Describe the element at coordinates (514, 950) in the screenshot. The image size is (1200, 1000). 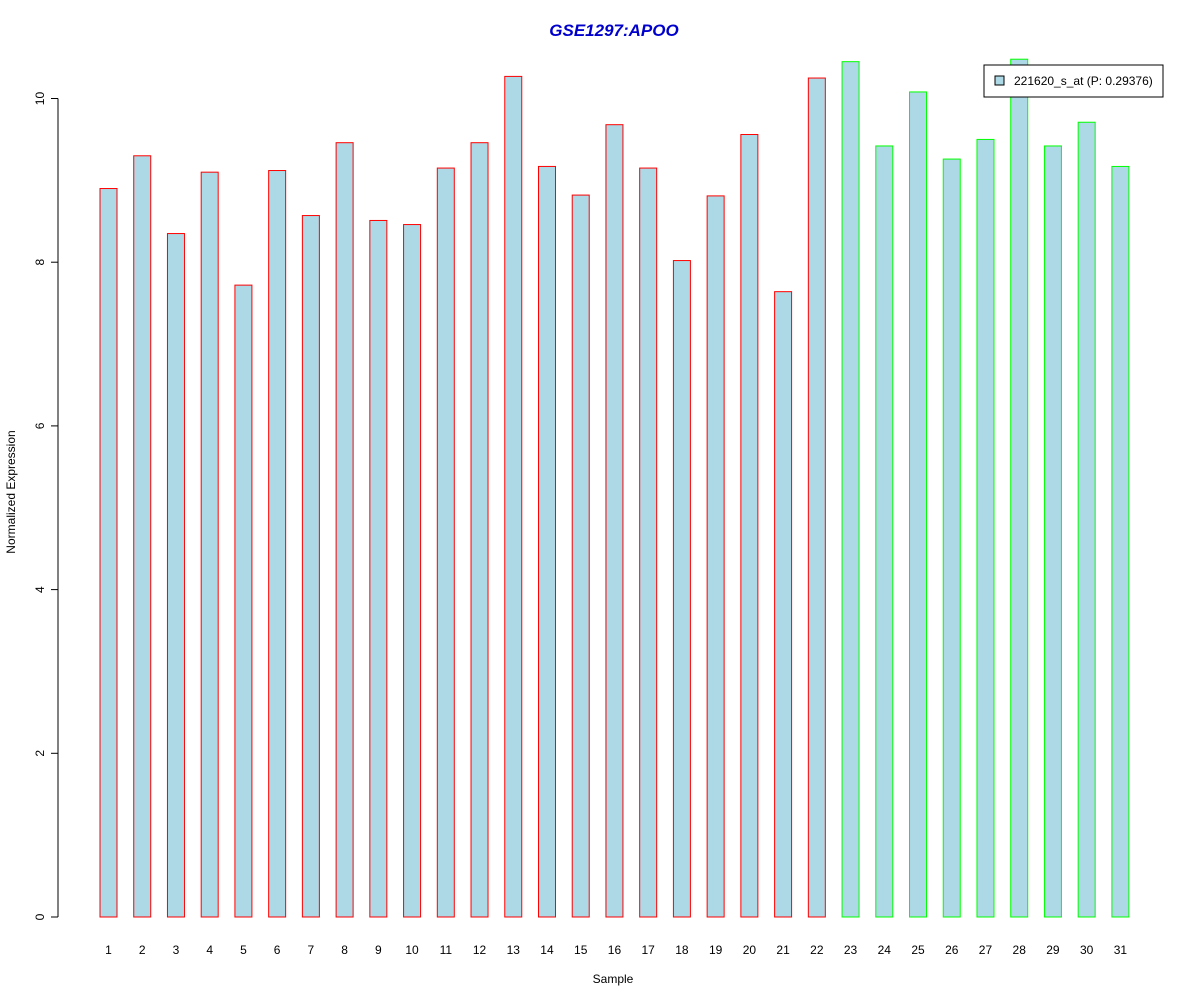
I see `x-tick-label: 13` at that location.